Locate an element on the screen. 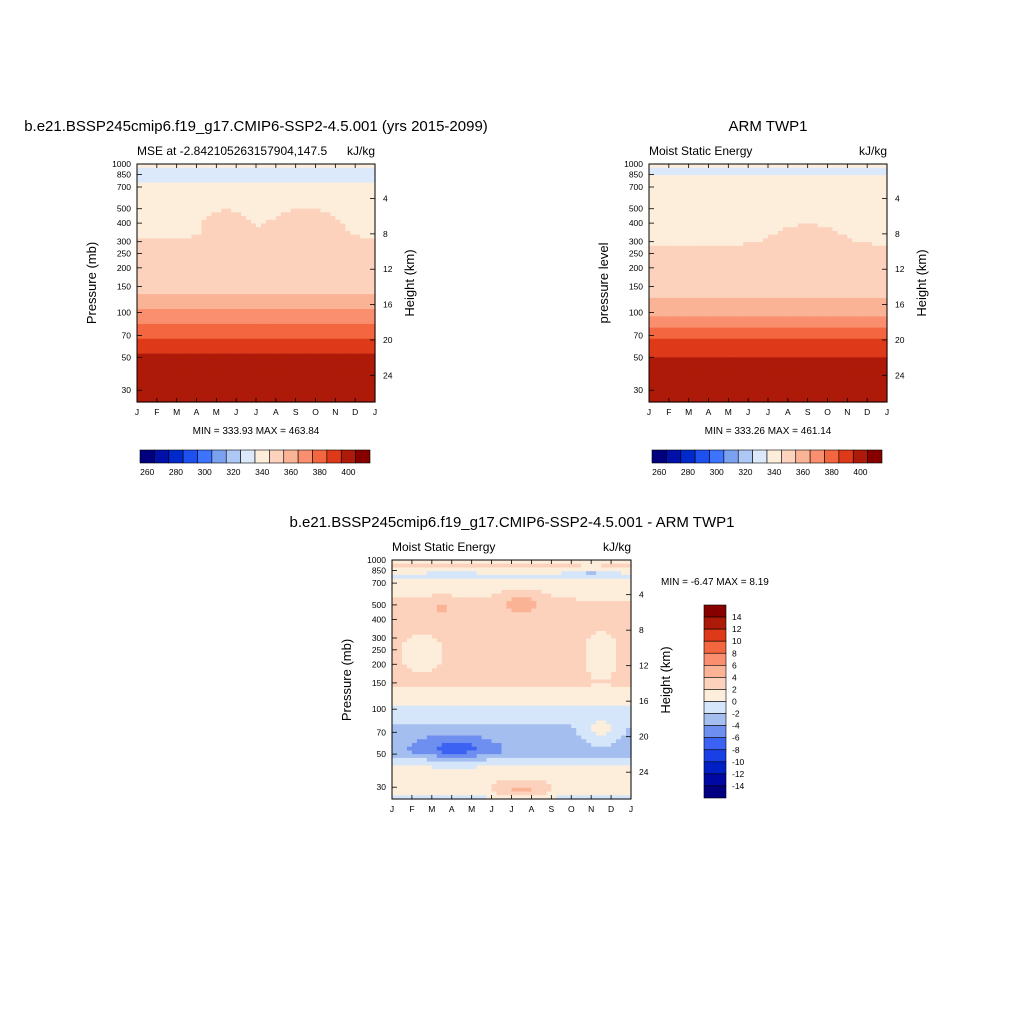 The width and height of the screenshot is (1024, 1024). x-tick-label: N is located at coordinates (335, 412).